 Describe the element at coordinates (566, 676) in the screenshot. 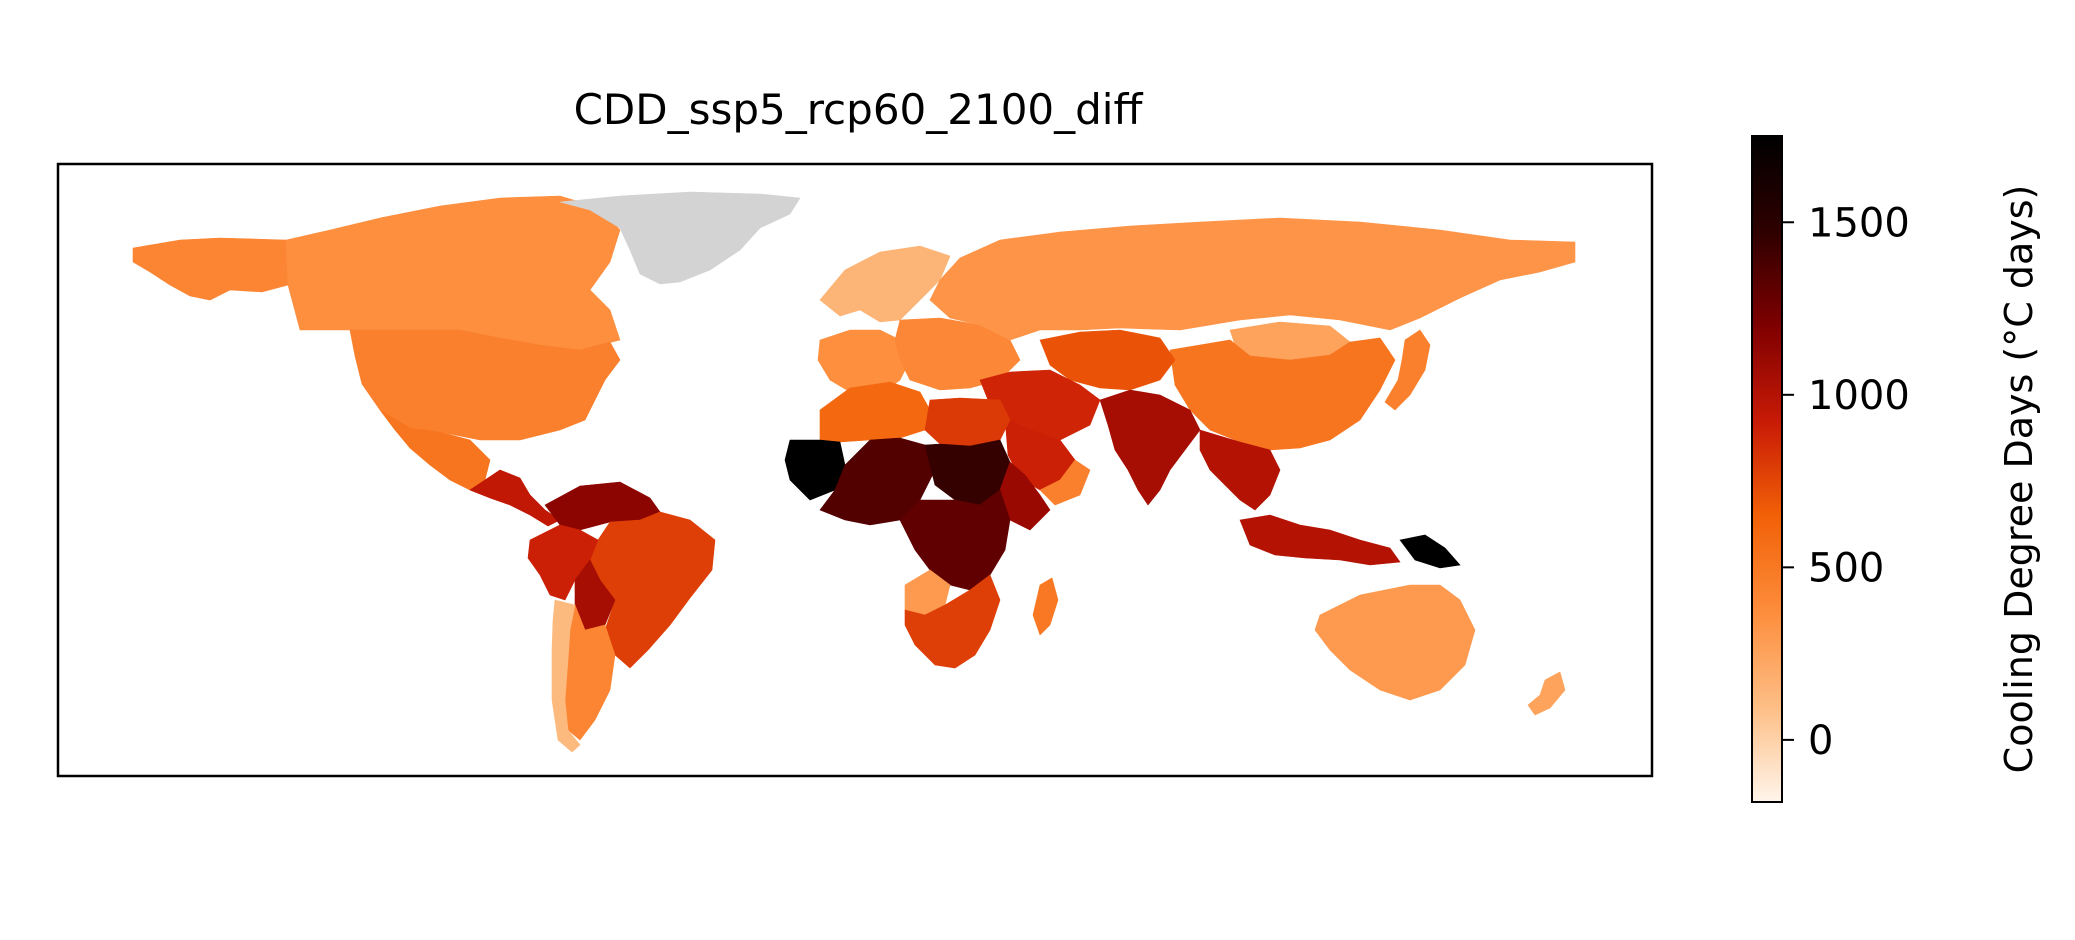

I see `region-chile` at that location.